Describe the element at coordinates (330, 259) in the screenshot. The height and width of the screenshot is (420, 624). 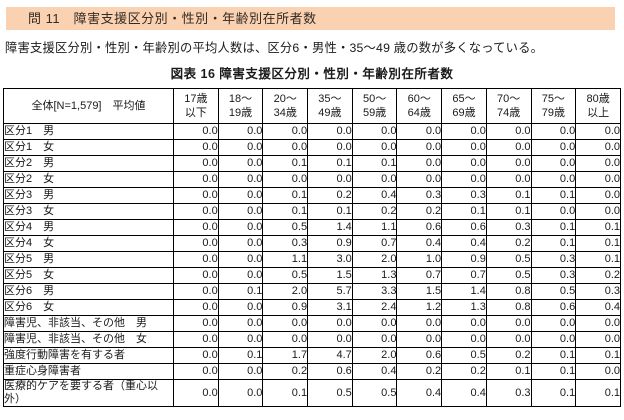
I see `cell-value: 3.0` at that location.